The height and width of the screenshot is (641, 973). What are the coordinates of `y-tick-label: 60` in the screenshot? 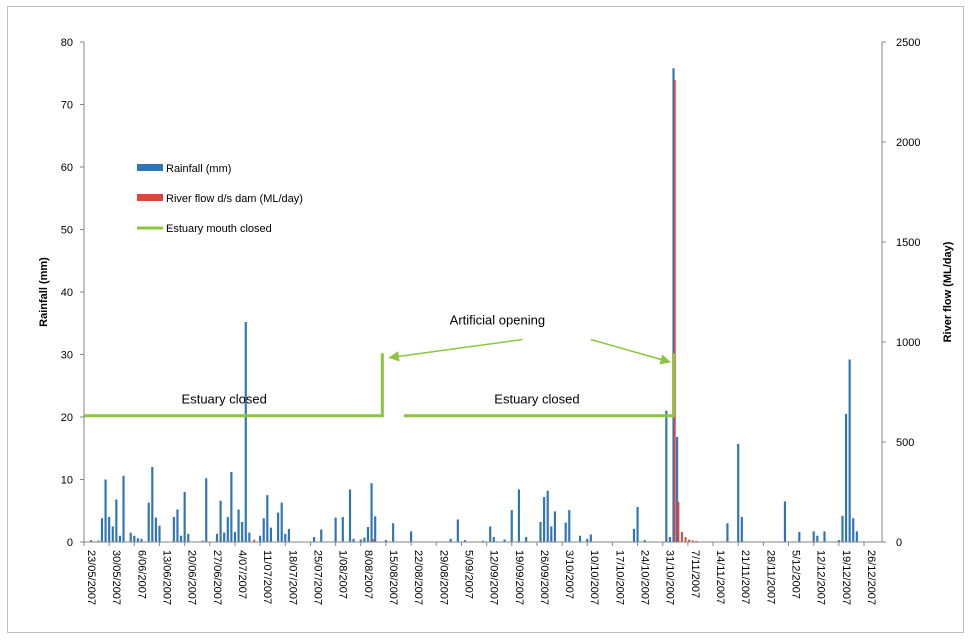 It's located at (67, 168).